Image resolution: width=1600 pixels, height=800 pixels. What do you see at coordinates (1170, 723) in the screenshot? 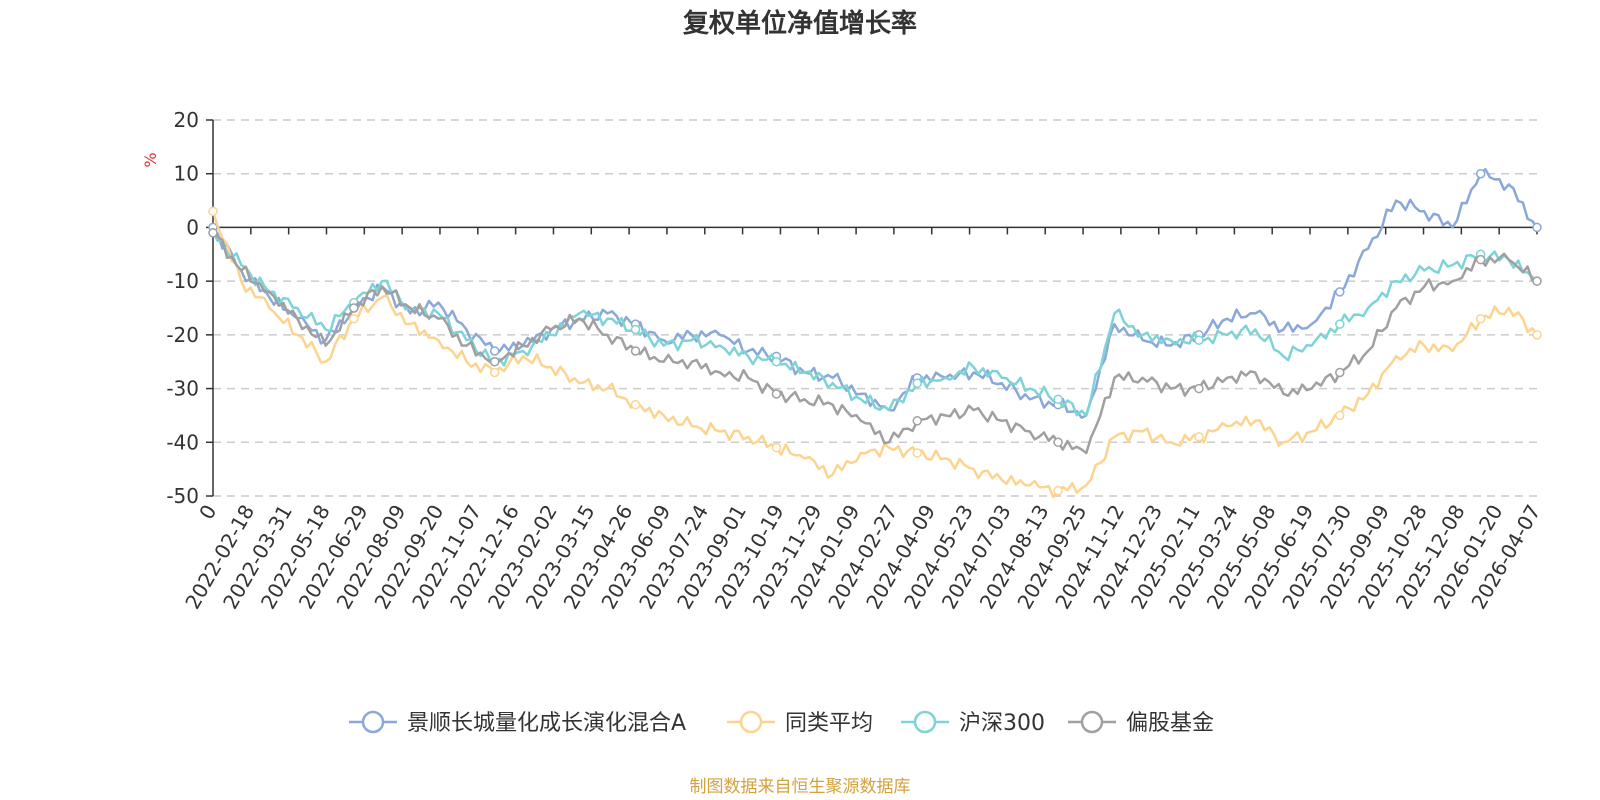
I see `legend-label: 偏股基金` at bounding box center [1170, 723].